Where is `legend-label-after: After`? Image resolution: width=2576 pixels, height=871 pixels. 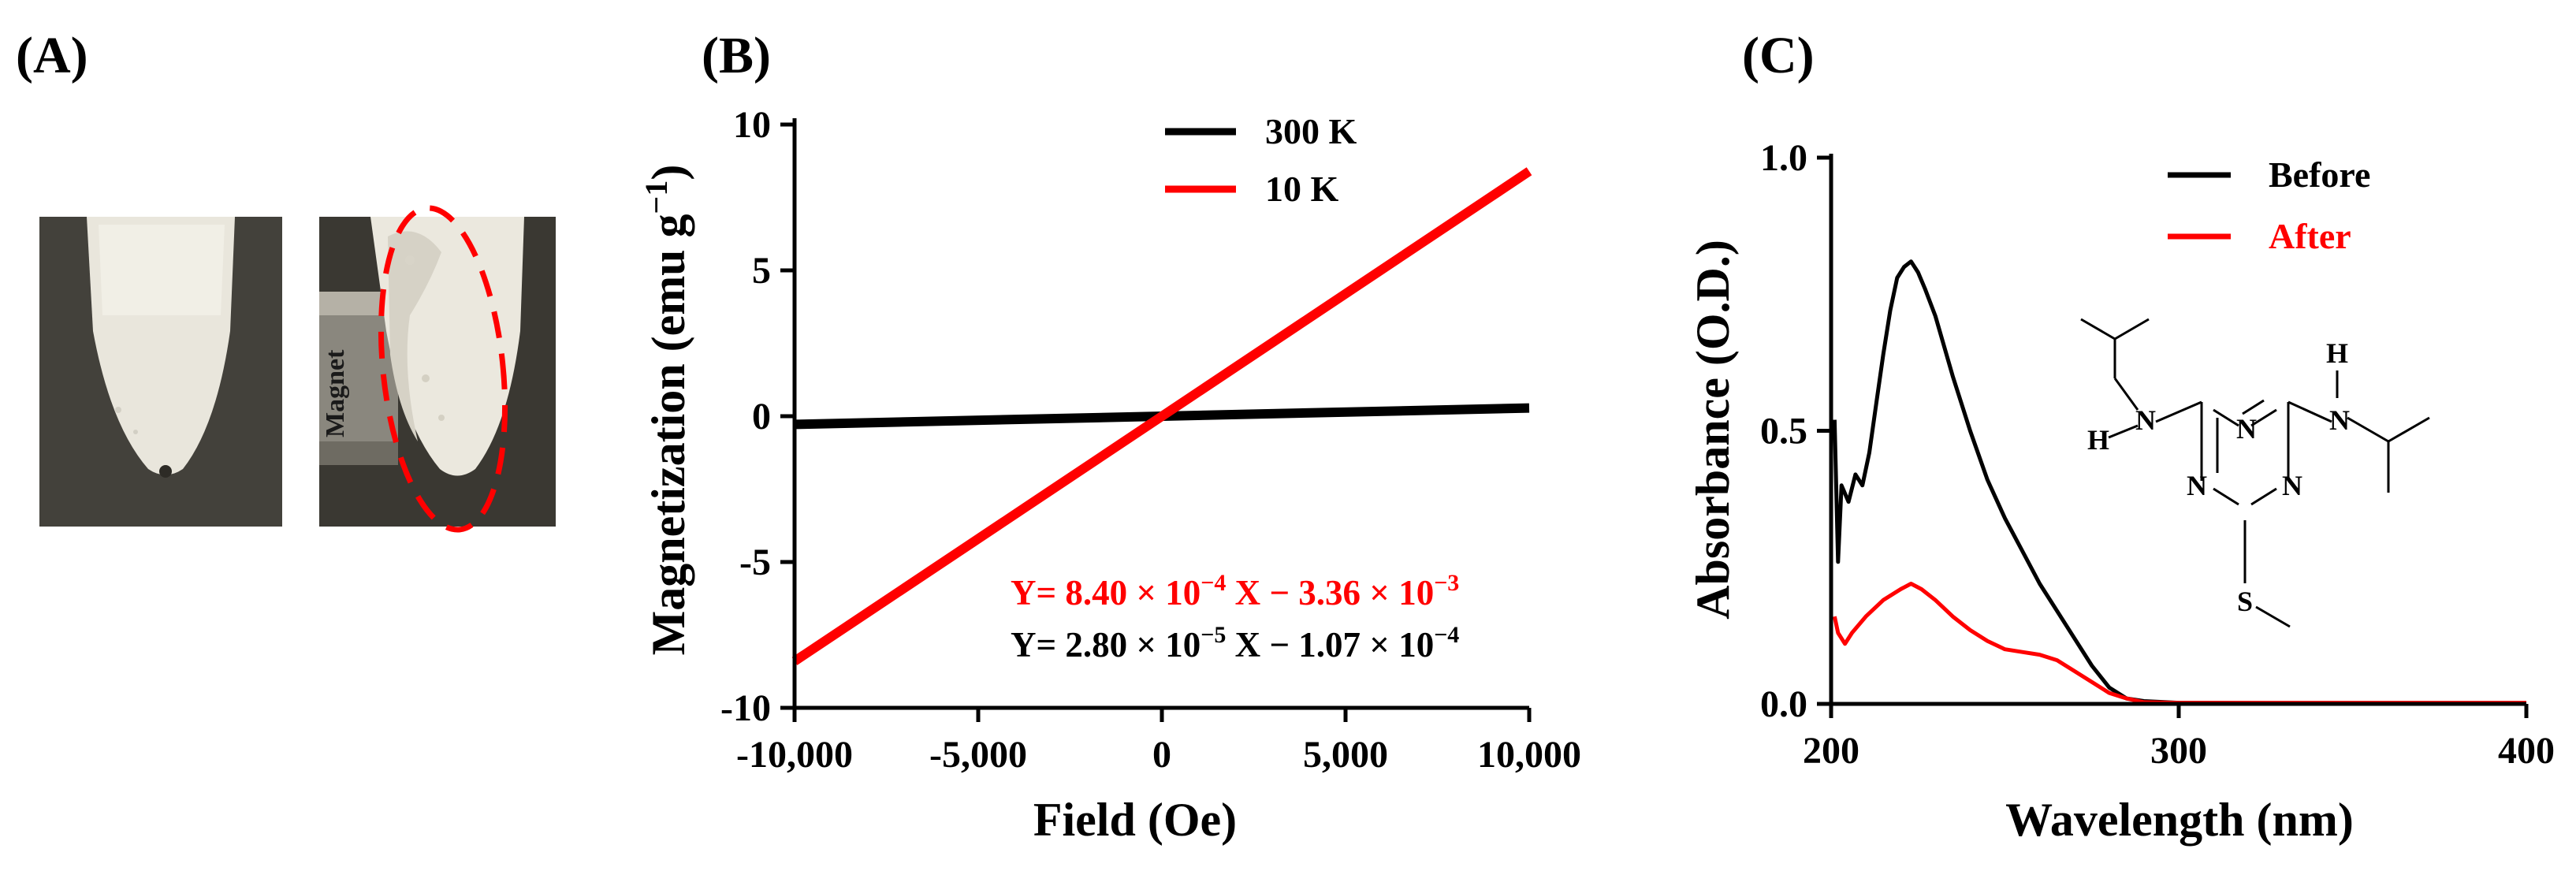 legend-label-after: After is located at coordinates (2310, 236).